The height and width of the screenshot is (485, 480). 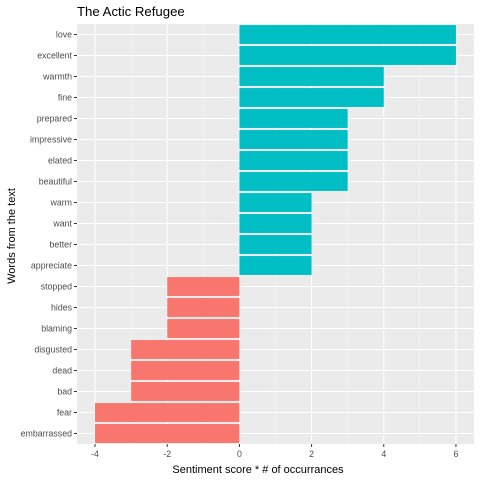 I want to click on bar-bad, so click(x=185, y=391).